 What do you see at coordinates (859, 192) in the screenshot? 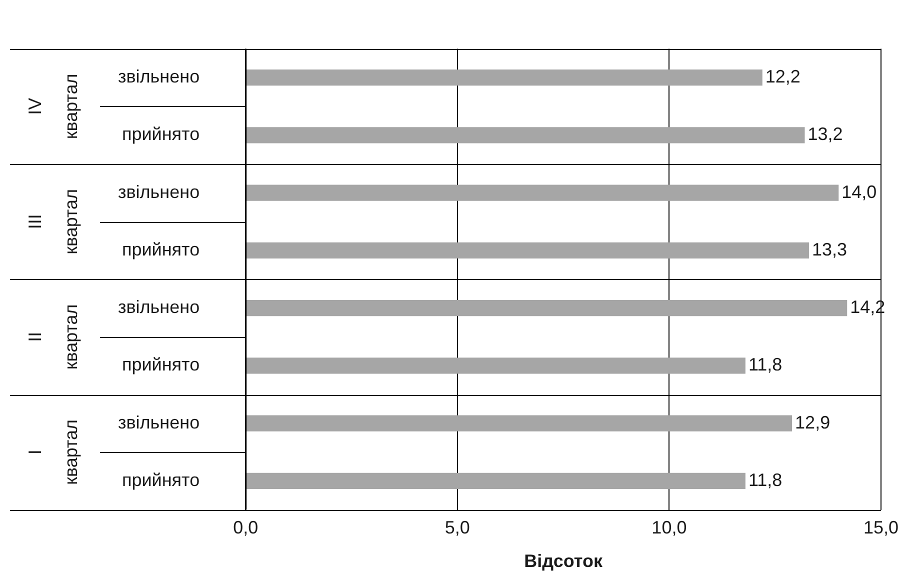
I see `data-label: 14,0` at bounding box center [859, 192].